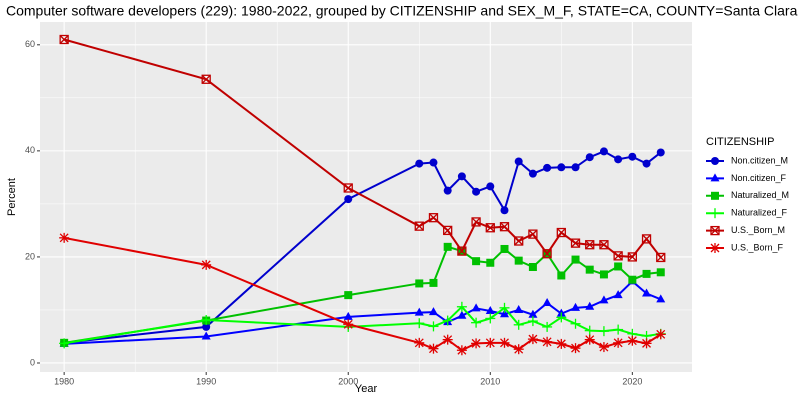  What do you see at coordinates (64, 381) in the screenshot?
I see `x-tick-label: 1980` at bounding box center [64, 381].